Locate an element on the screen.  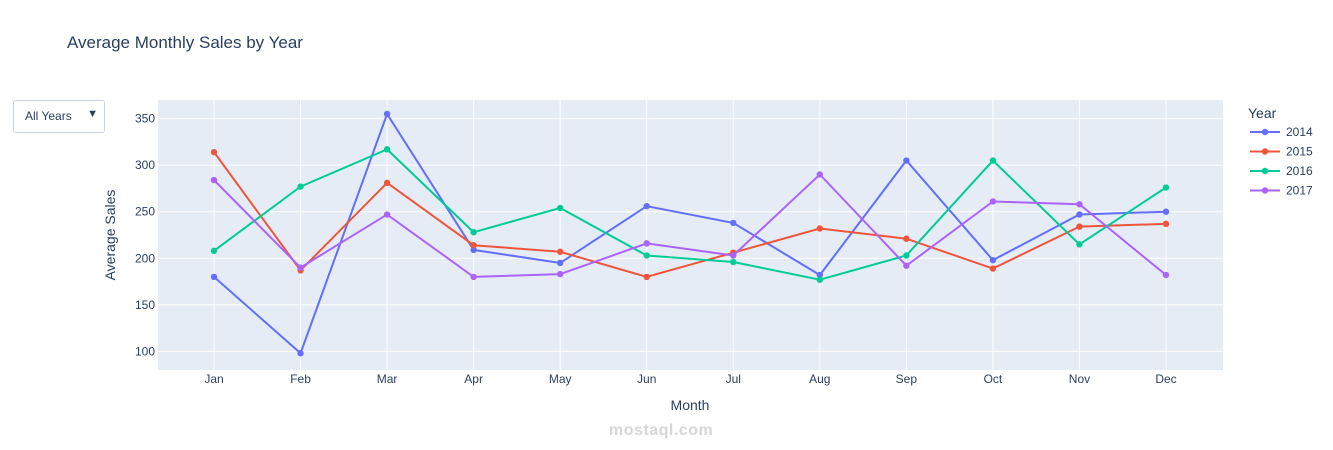
legend: Year 2014 2015 2016 2017 is located at coordinates (1280, 151).